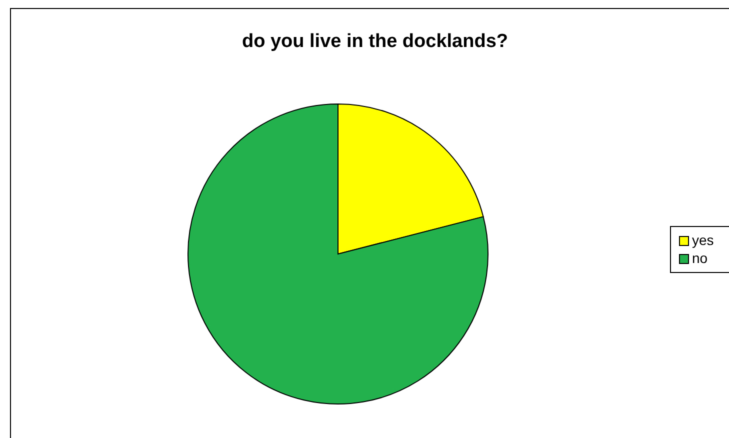 The height and width of the screenshot is (438, 729). I want to click on legend-label: yes, so click(703, 240).